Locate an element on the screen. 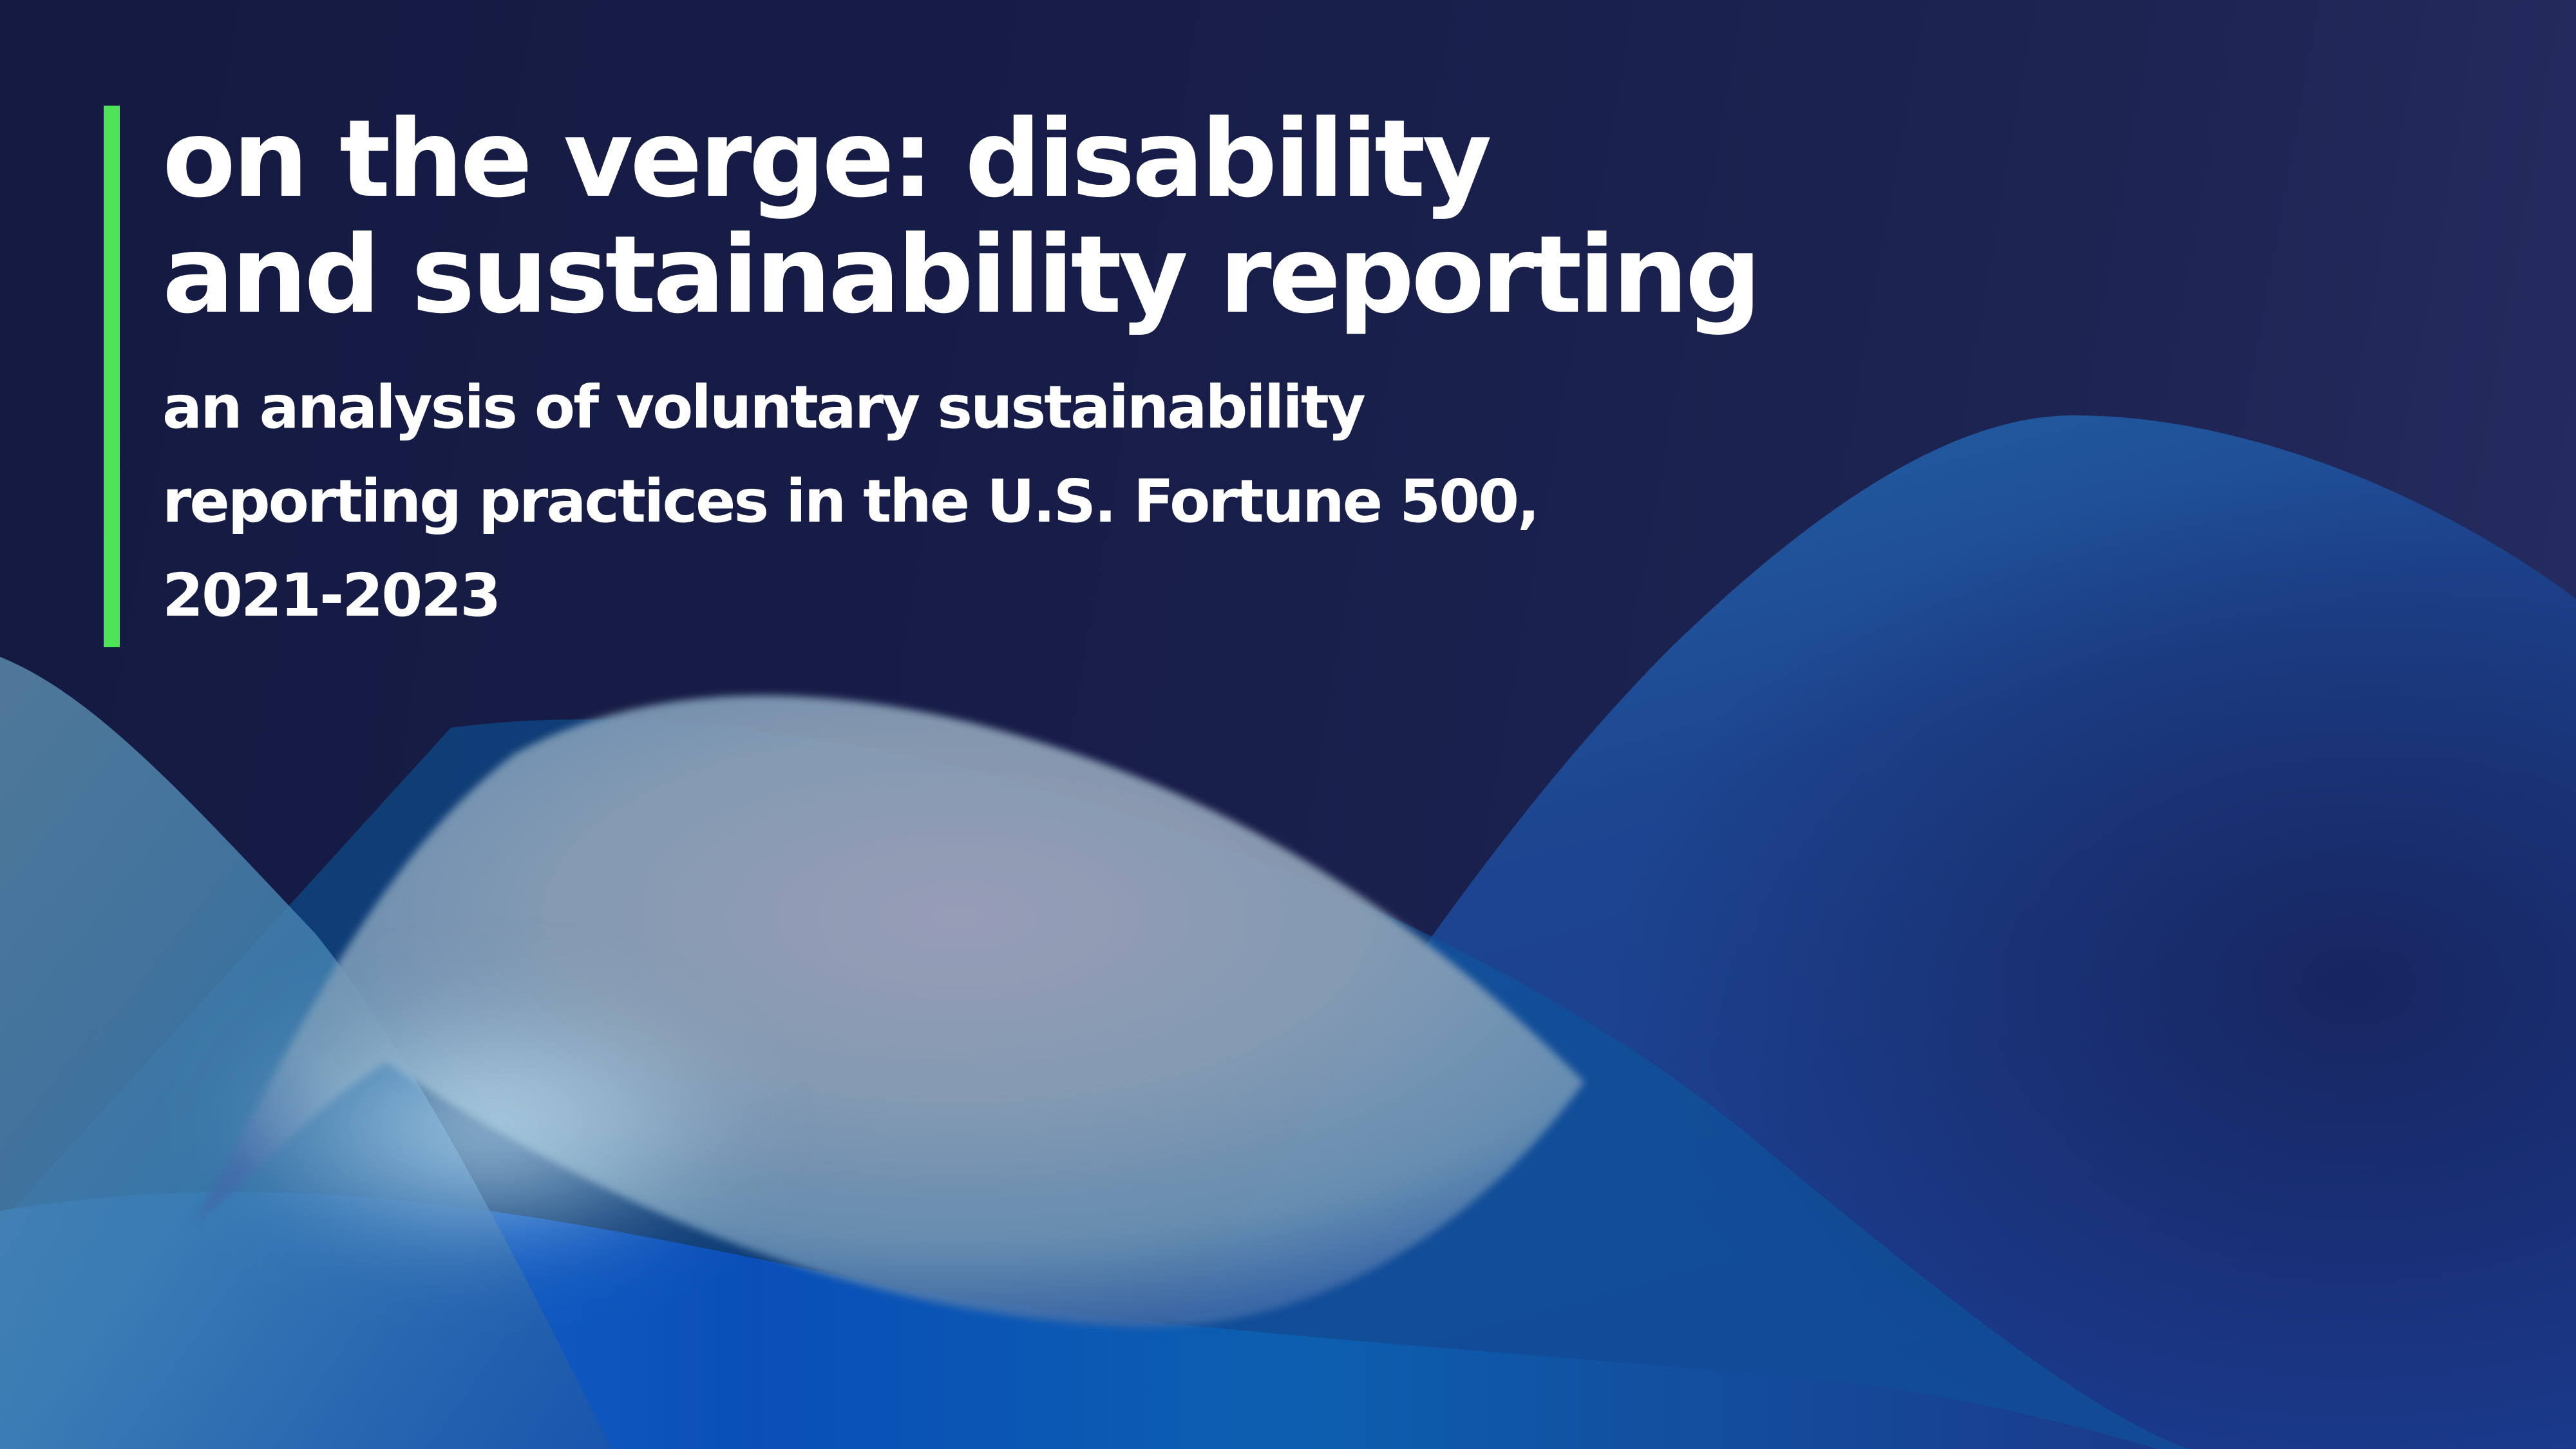 This screenshot has width=2576, height=1449. subtitle-line-1: an analysis of voluntary sustainability is located at coordinates (764, 407).